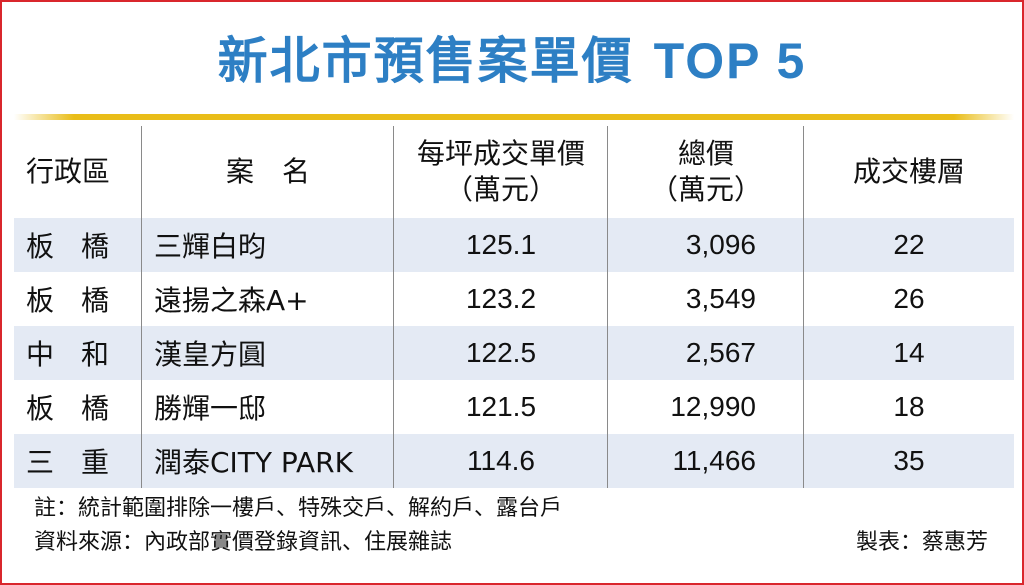  What do you see at coordinates (713, 406) in the screenshot?
I see `cell-total: 12,990` at bounding box center [713, 406].